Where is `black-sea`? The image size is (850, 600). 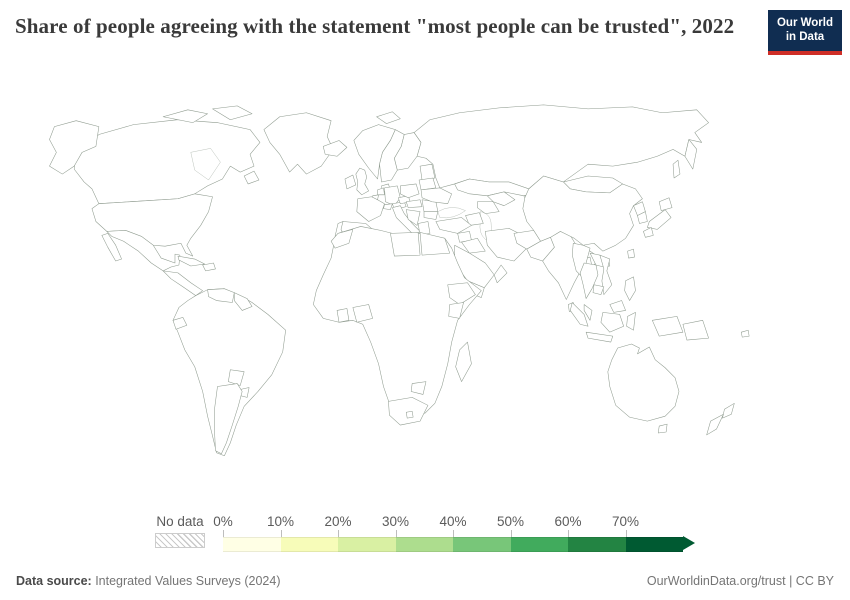 black-sea is located at coordinates (451, 213).